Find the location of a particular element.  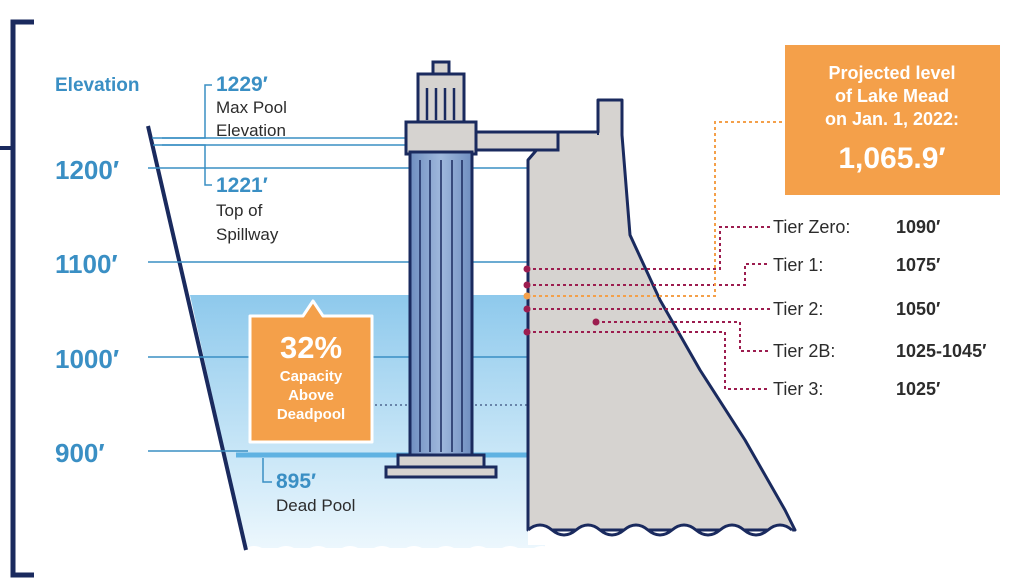

tier-1-value: 1075′ is located at coordinates (918, 265).